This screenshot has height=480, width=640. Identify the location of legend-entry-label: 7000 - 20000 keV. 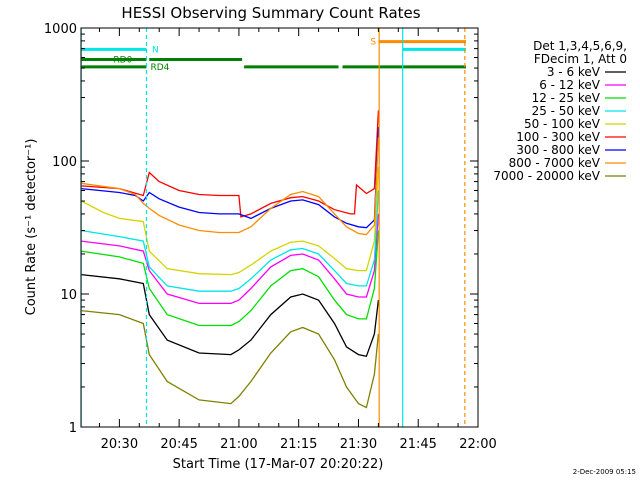
(546, 176).